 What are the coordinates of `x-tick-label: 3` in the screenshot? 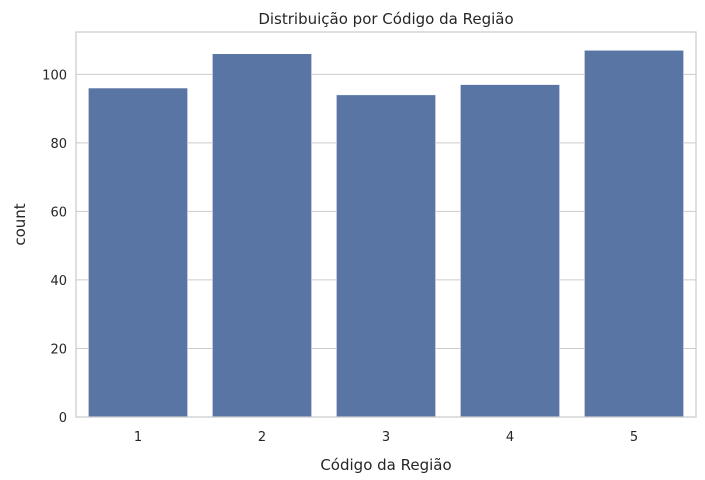 It's located at (386, 437).